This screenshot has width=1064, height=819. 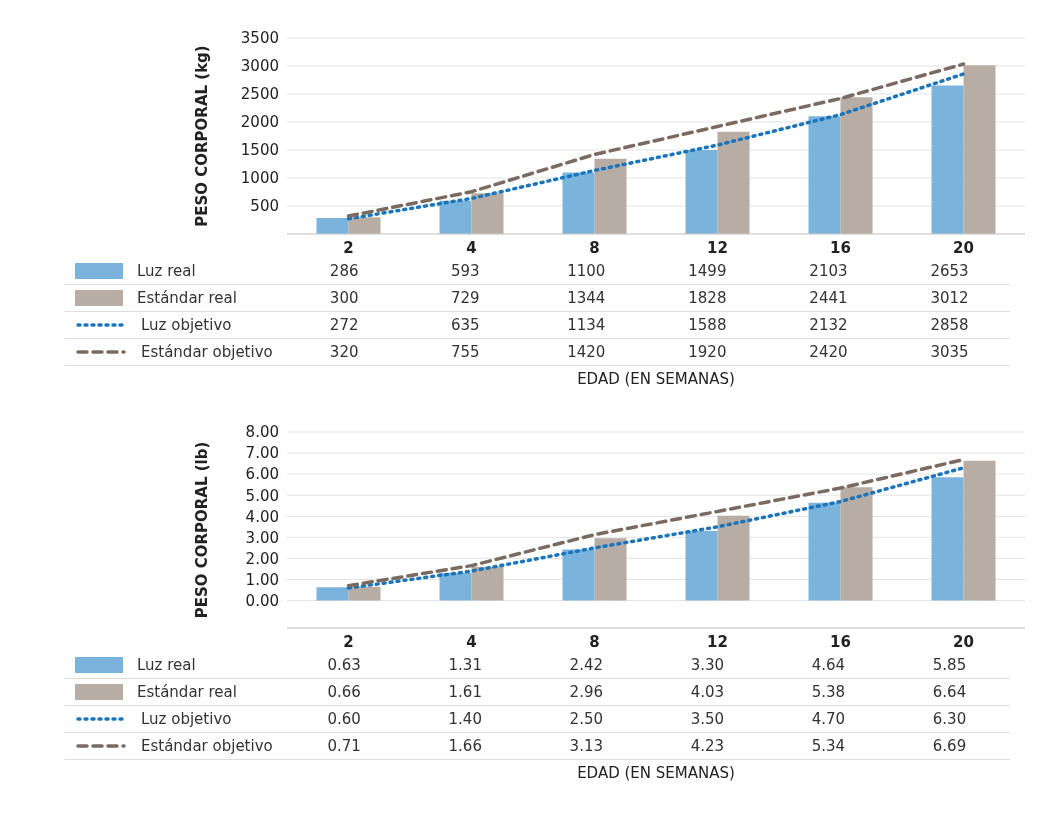 What do you see at coordinates (828, 719) in the screenshot?
I see `data-label: 4.70` at bounding box center [828, 719].